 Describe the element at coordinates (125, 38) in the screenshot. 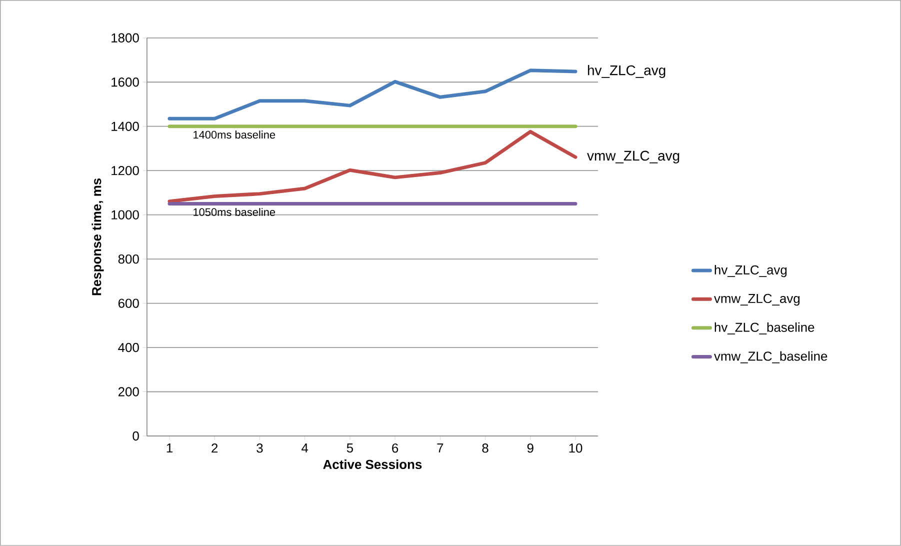

I see `y-tick-label: 1800` at that location.